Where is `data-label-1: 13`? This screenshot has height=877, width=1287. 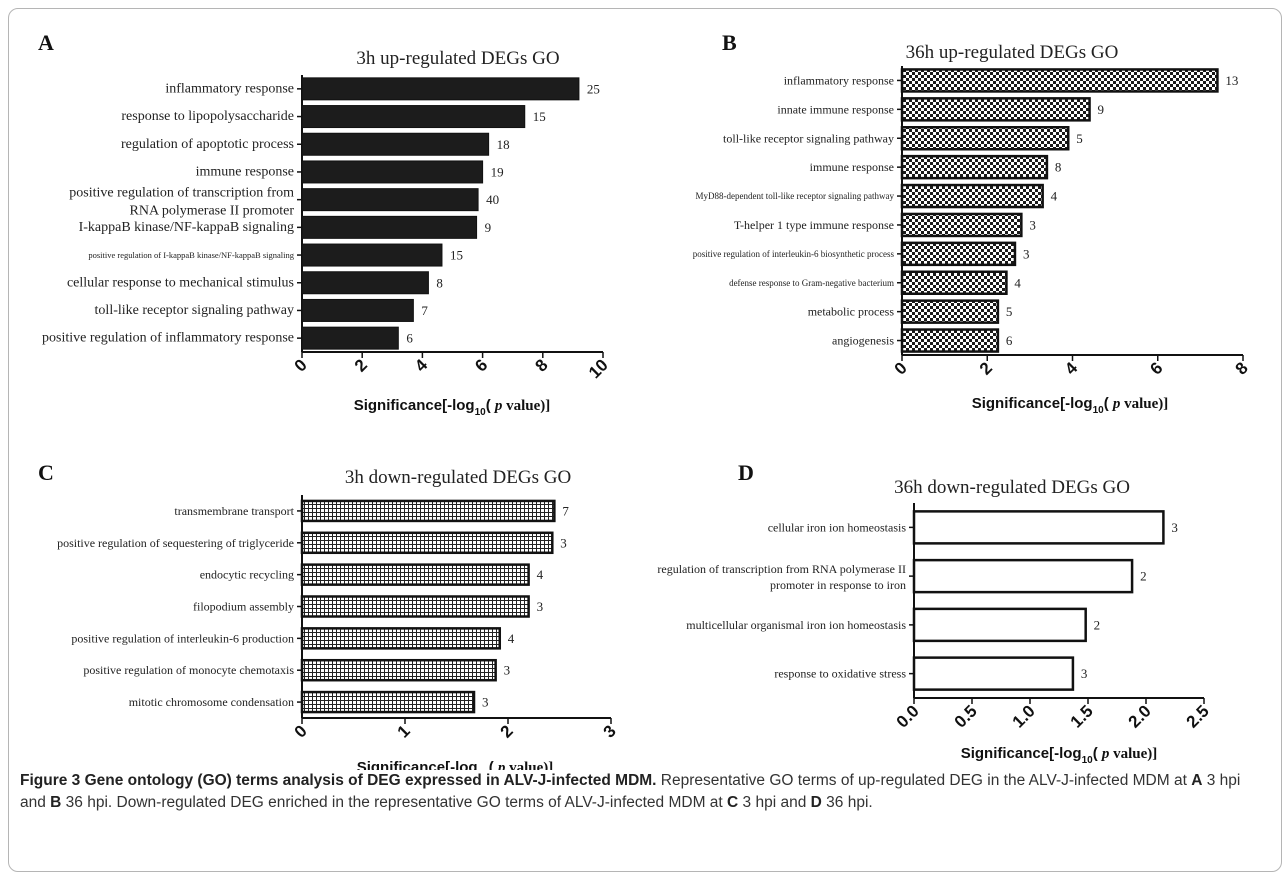 data-label-1: 13 is located at coordinates (1231, 80).